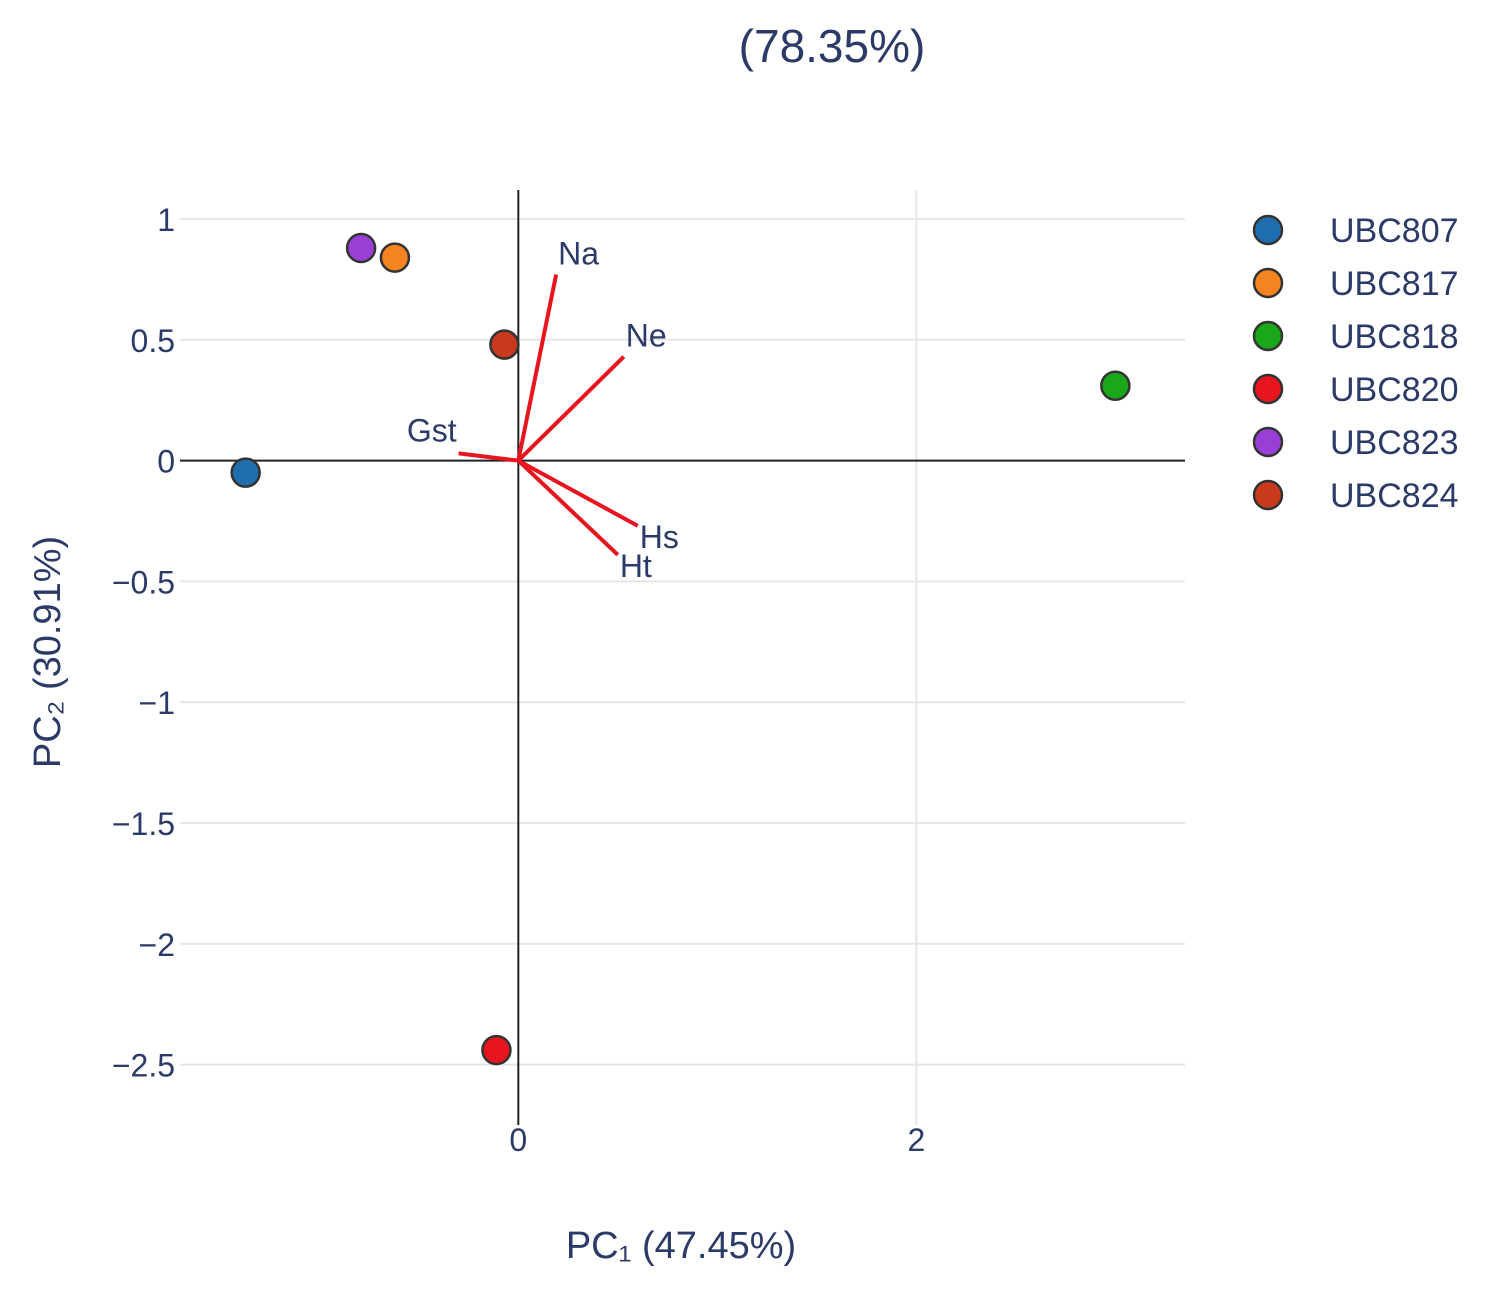 The height and width of the screenshot is (1294, 1496). What do you see at coordinates (832, 46) in the screenshot?
I see `chart-title: (78.35%)` at bounding box center [832, 46].